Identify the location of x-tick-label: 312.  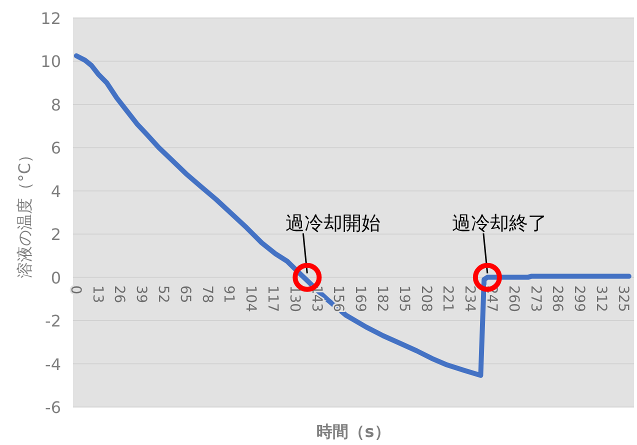
(600, 298).